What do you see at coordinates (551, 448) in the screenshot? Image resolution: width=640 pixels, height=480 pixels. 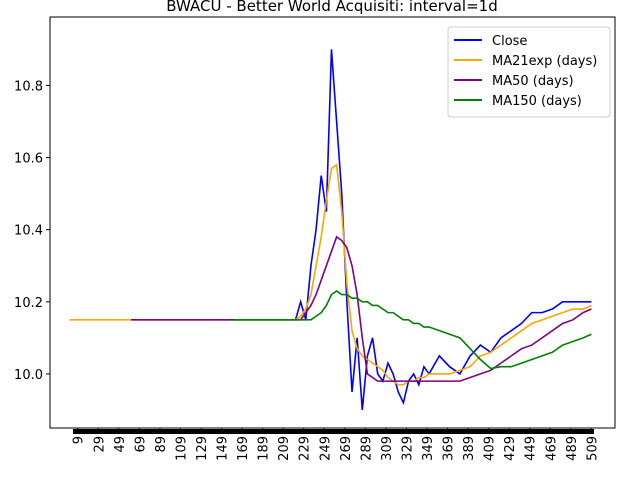 I see `x-tick-label: 469` at bounding box center [551, 448].